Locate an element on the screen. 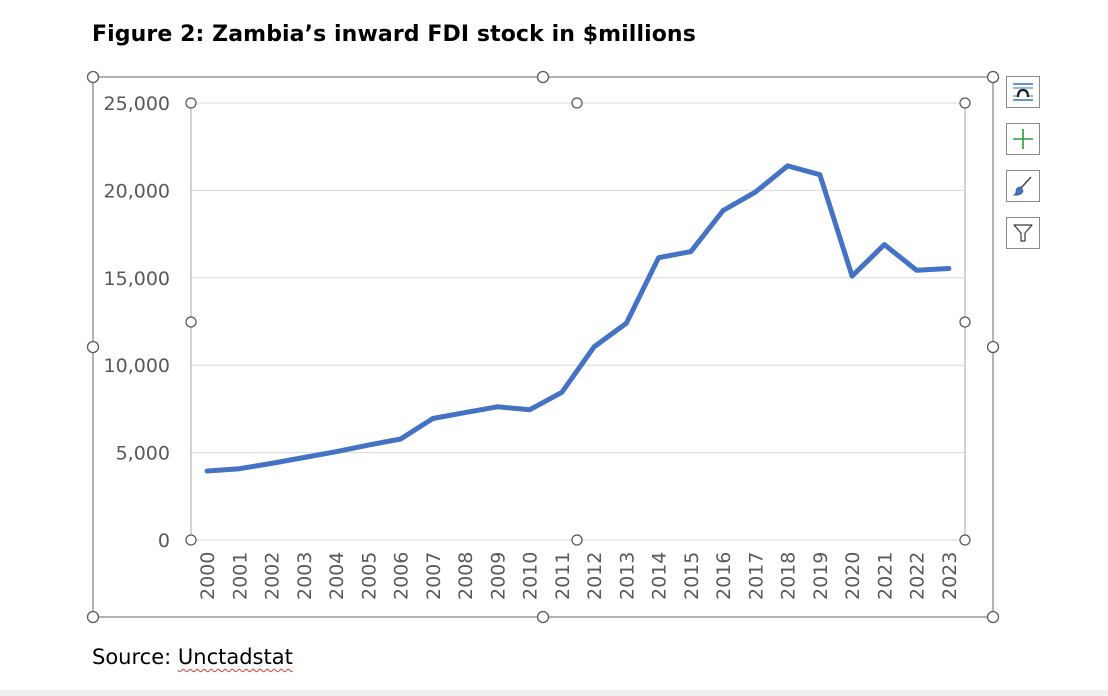  x-tick-label: 2012 is located at coordinates (595, 576).